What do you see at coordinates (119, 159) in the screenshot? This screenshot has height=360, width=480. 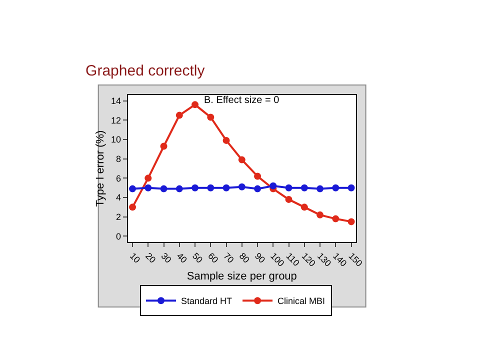 I see `y-tick-label: 8` at bounding box center [119, 159].